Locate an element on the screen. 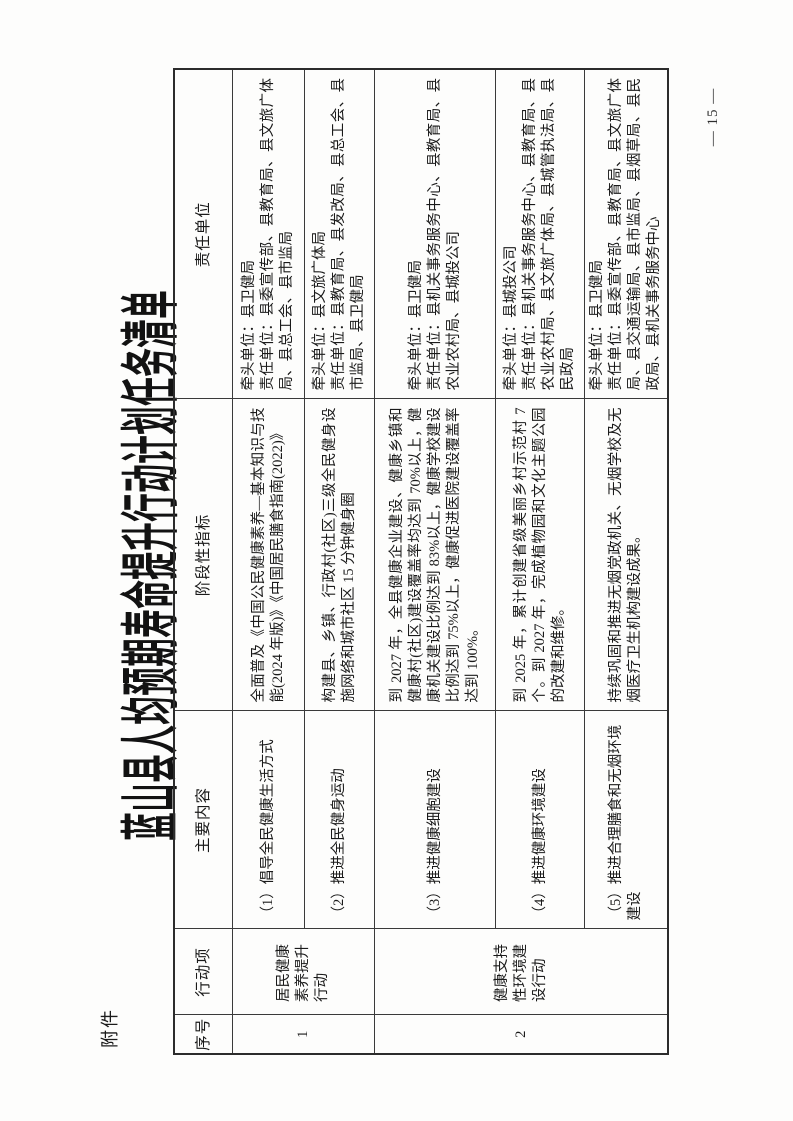 The height and width of the screenshot is (1121, 793). cell-content-3: （3）推进健康细胞建设 is located at coordinates (435, 820).